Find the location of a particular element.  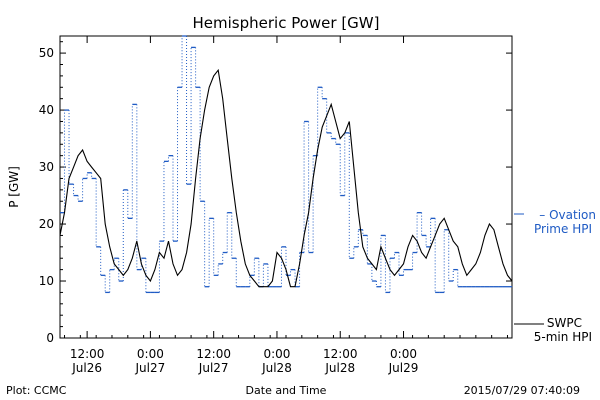

footer-plot-credit: Plot: CCMC is located at coordinates (36, 390).